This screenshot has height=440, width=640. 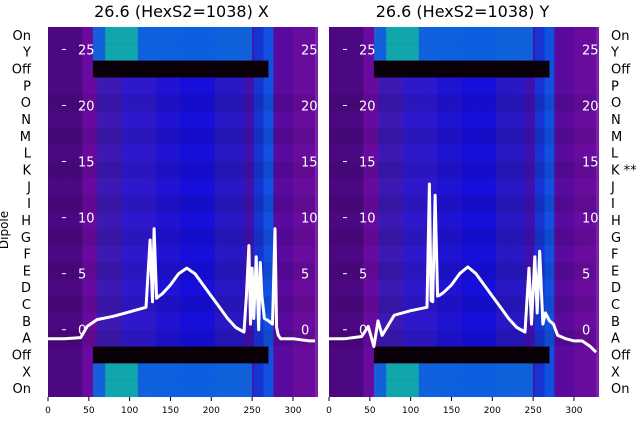 What do you see at coordinates (27, 86) in the screenshot?
I see `row-label: P` at bounding box center [27, 86].